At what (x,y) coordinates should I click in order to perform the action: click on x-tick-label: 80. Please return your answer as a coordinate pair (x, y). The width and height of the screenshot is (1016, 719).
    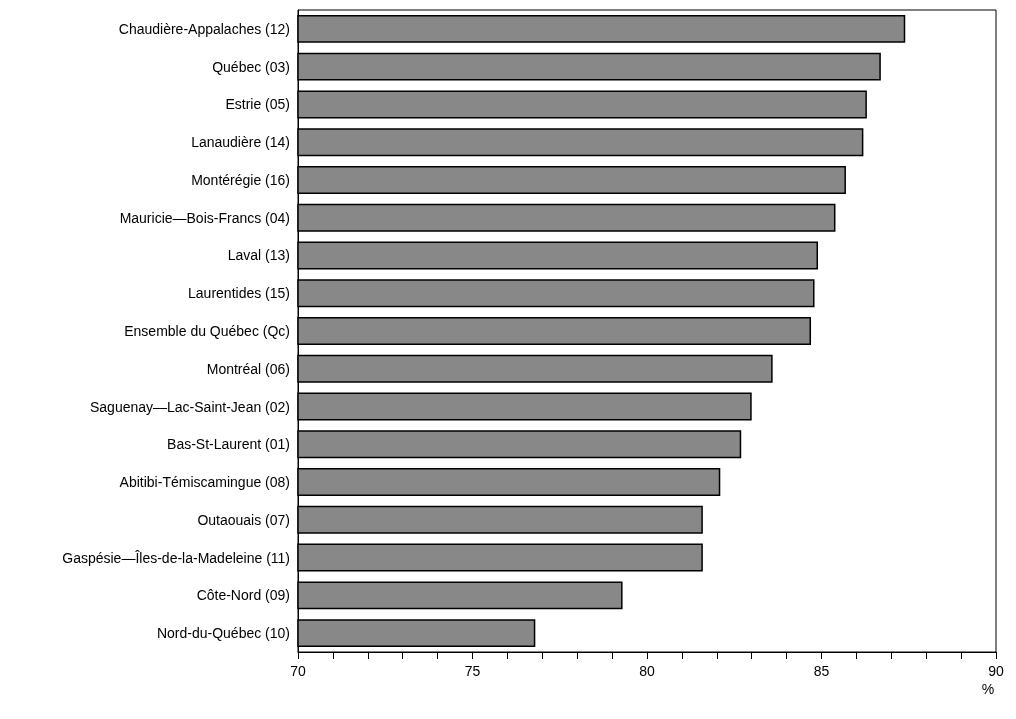
    Looking at the image, I should click on (647, 671).